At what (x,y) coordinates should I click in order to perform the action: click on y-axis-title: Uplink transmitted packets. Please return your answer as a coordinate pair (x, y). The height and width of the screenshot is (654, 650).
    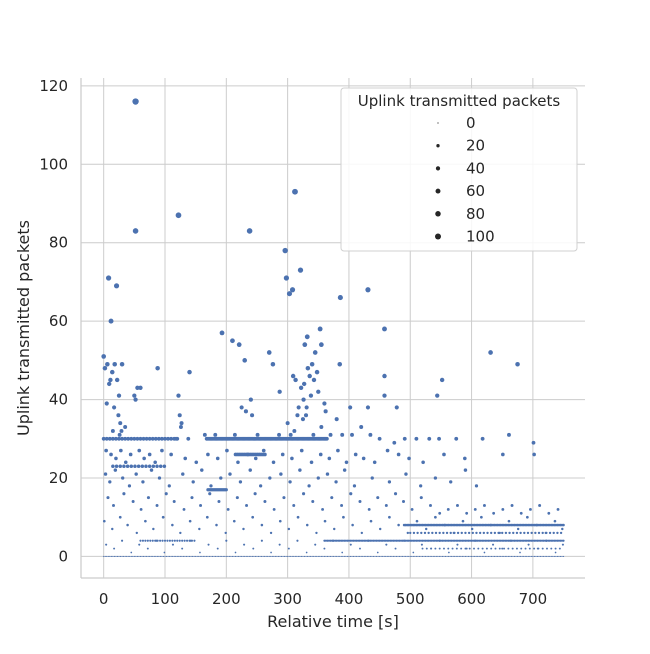
    Looking at the image, I should click on (23, 328).